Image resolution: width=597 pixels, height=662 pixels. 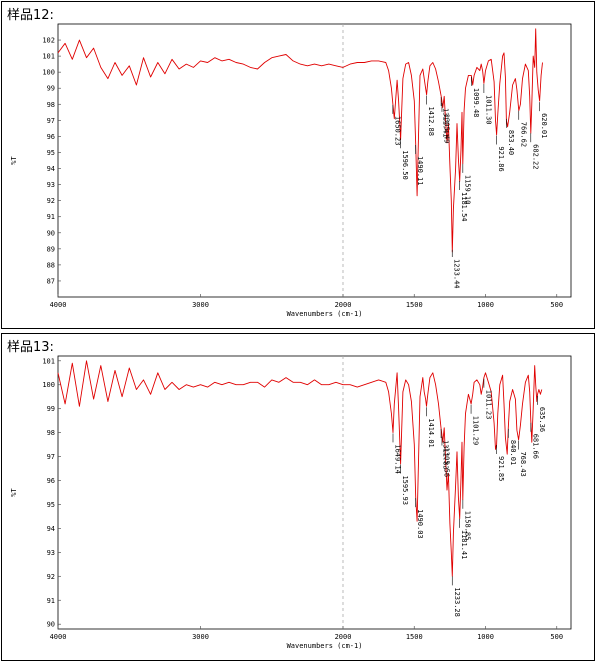 I want to click on y-tick-label: 102, so click(x=48, y=41).